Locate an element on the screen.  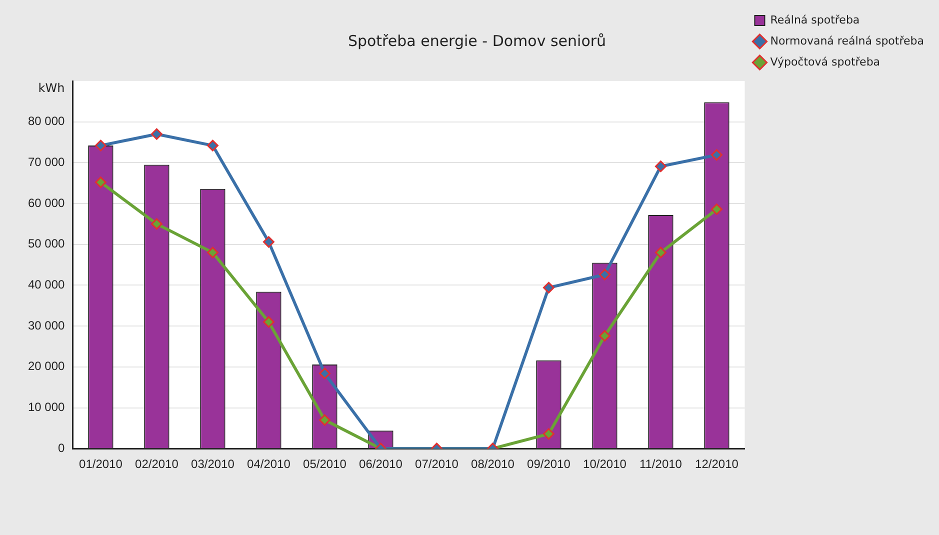
x-tick-label: 02/2010 is located at coordinates (157, 464).